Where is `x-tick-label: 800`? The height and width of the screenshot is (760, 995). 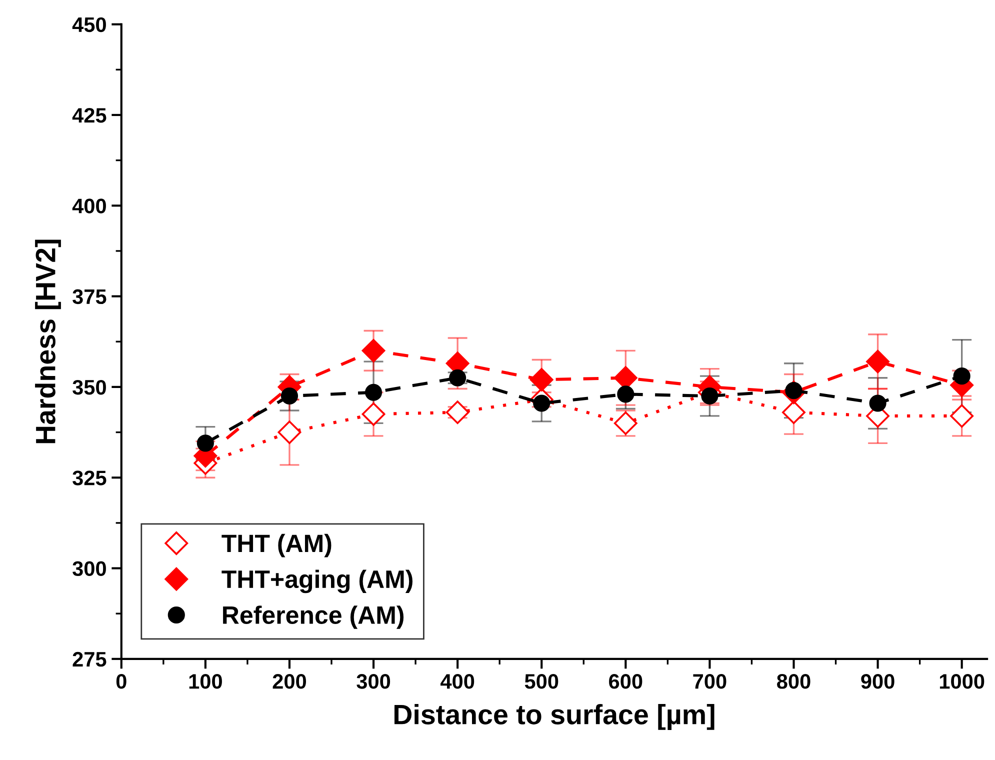
x-tick-label: 800 is located at coordinates (793, 681).